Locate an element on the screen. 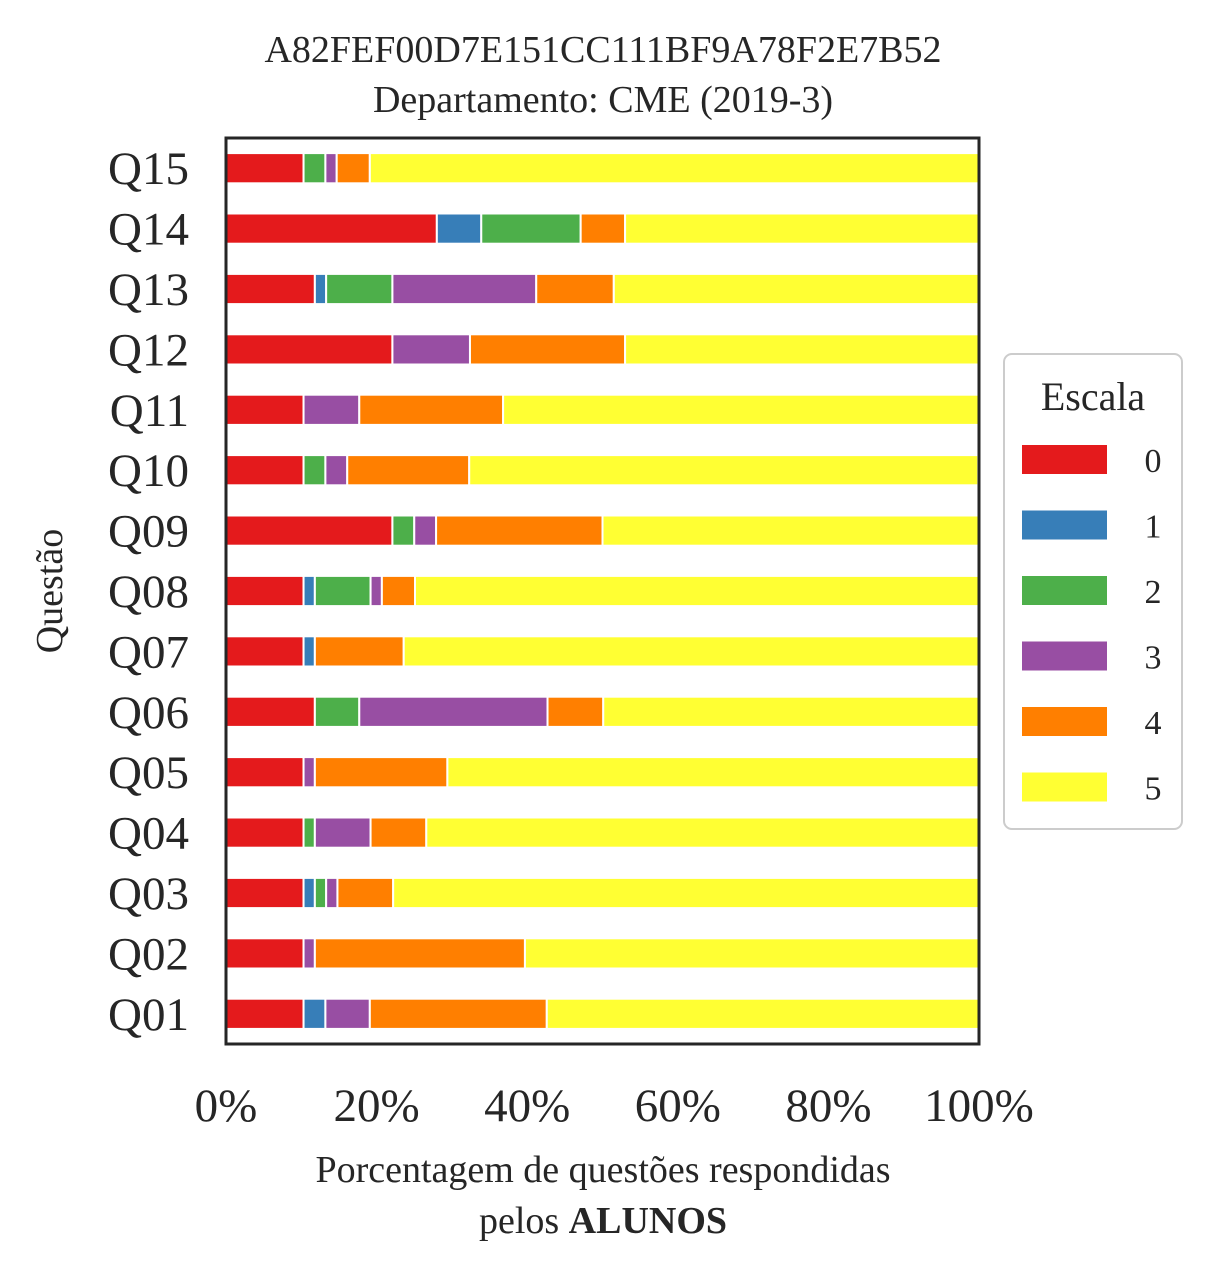  x-tick-label-2: 40% is located at coordinates (527, 1106).